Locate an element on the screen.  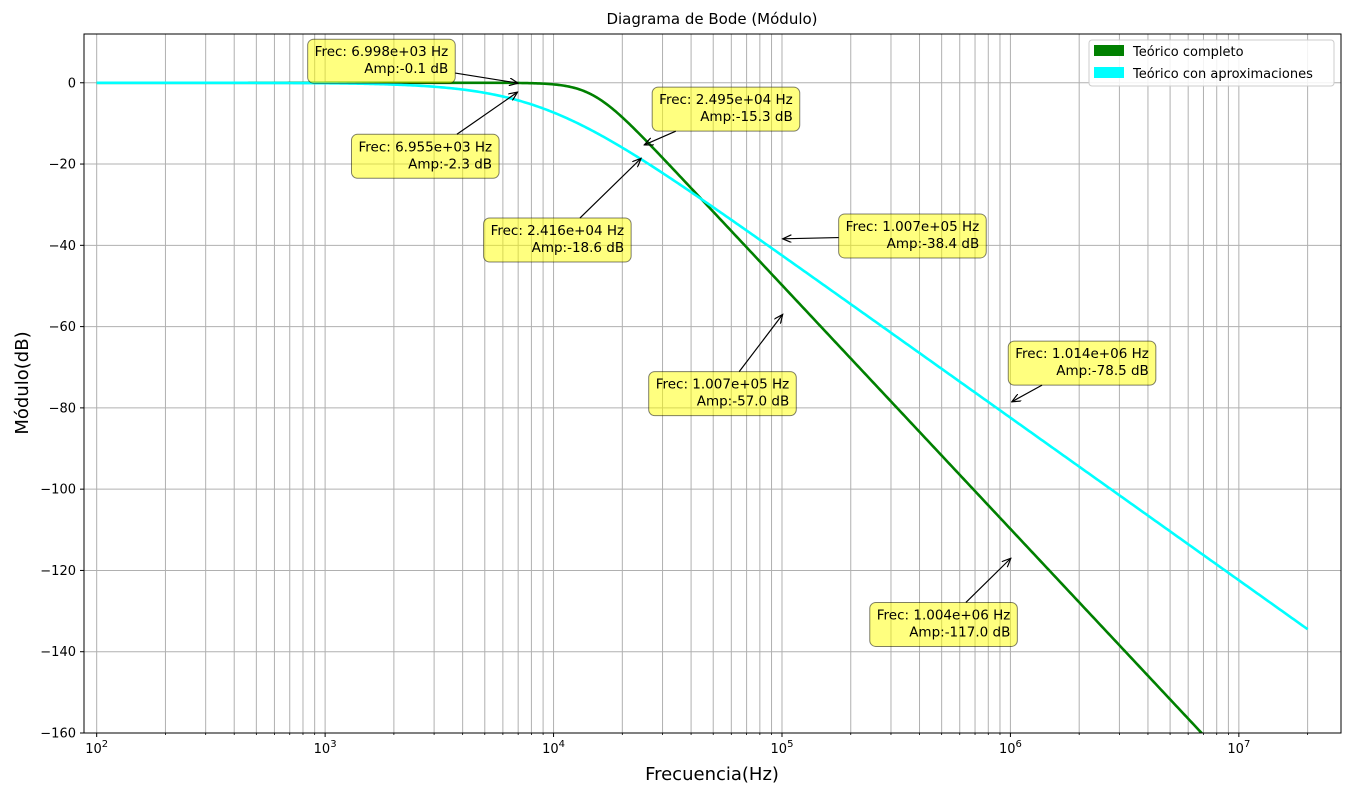
annotation-amp-label: Amp:-78.5 dB is located at coordinates (1102, 371).